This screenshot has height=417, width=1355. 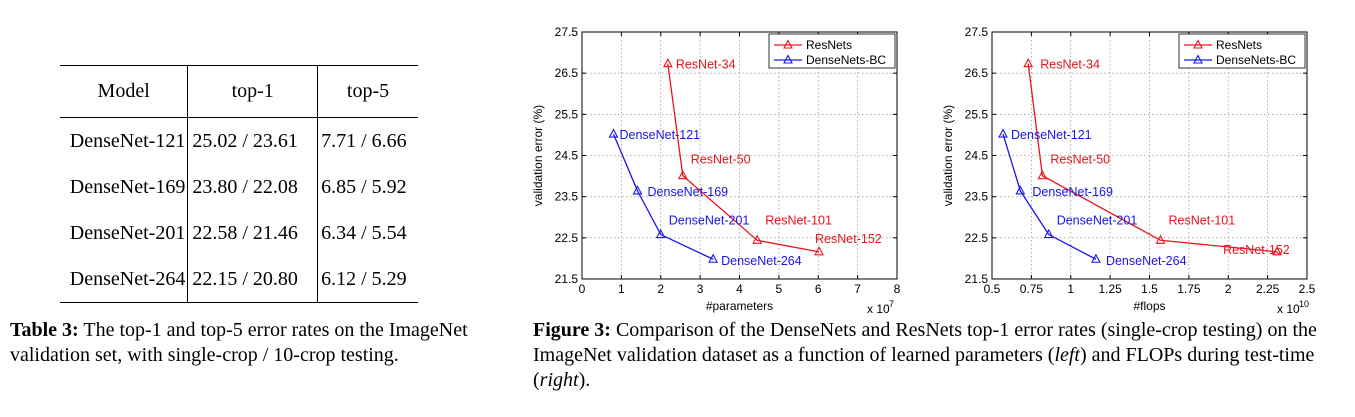 What do you see at coordinates (124, 91) in the screenshot?
I see `header-model: Model` at bounding box center [124, 91].